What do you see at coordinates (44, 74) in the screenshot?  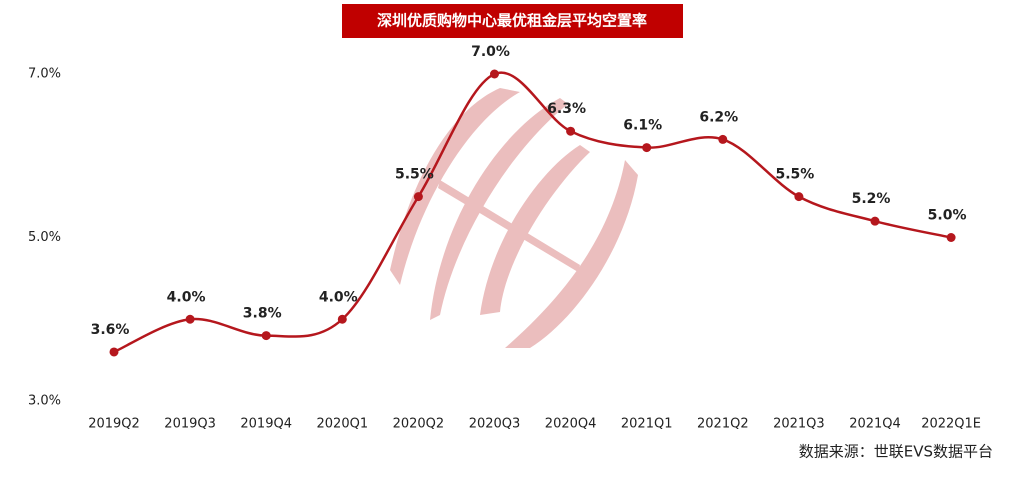 I see `y-tick-label: 7.0%` at bounding box center [44, 74].